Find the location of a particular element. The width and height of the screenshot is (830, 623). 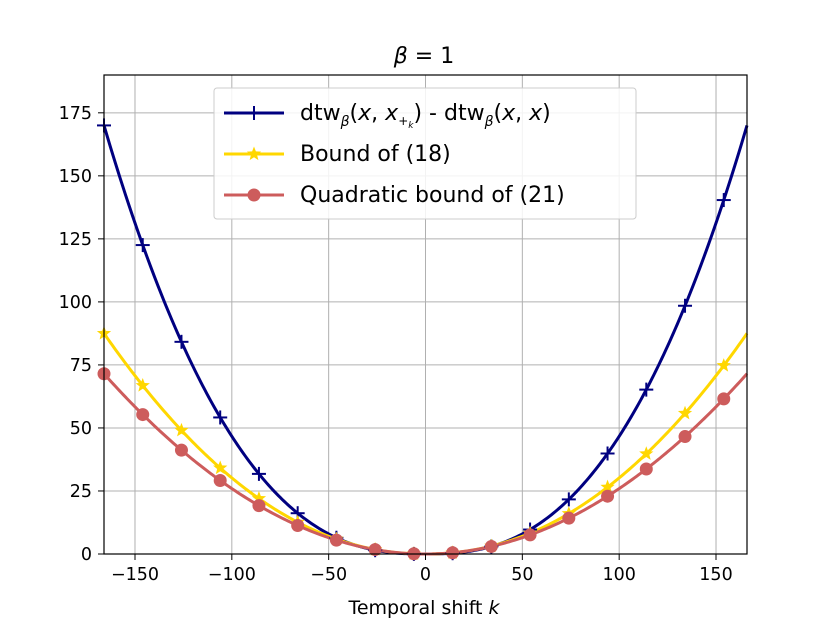

x-axis-label-var: k is located at coordinates (495, 608).